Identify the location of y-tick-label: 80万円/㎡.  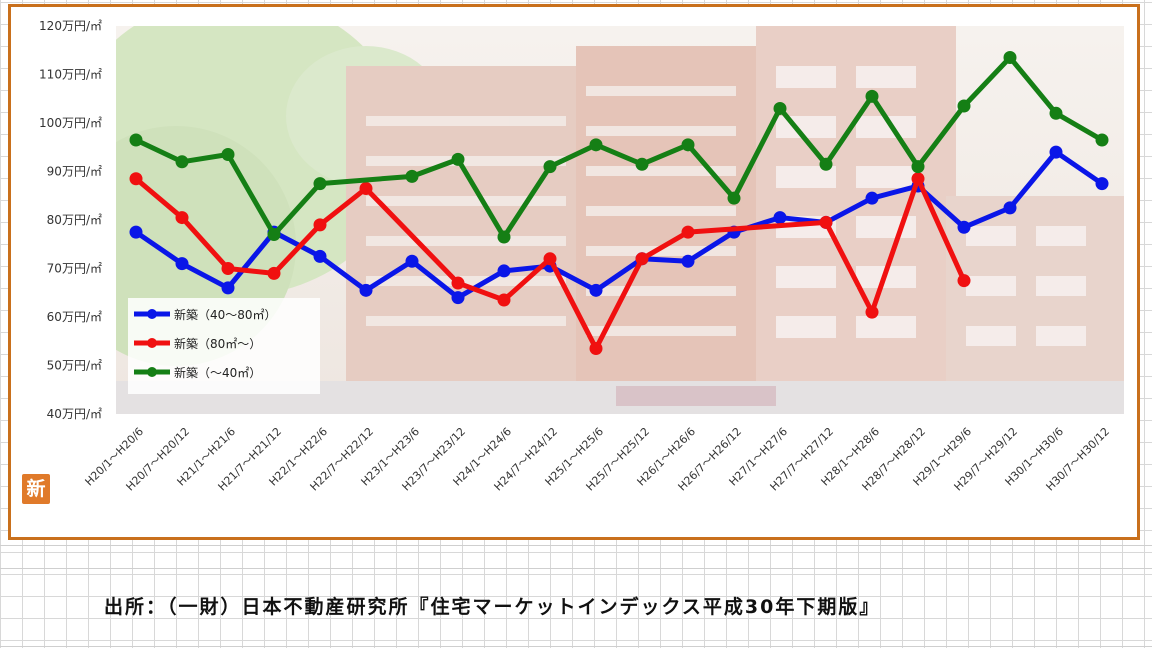
(74, 220).